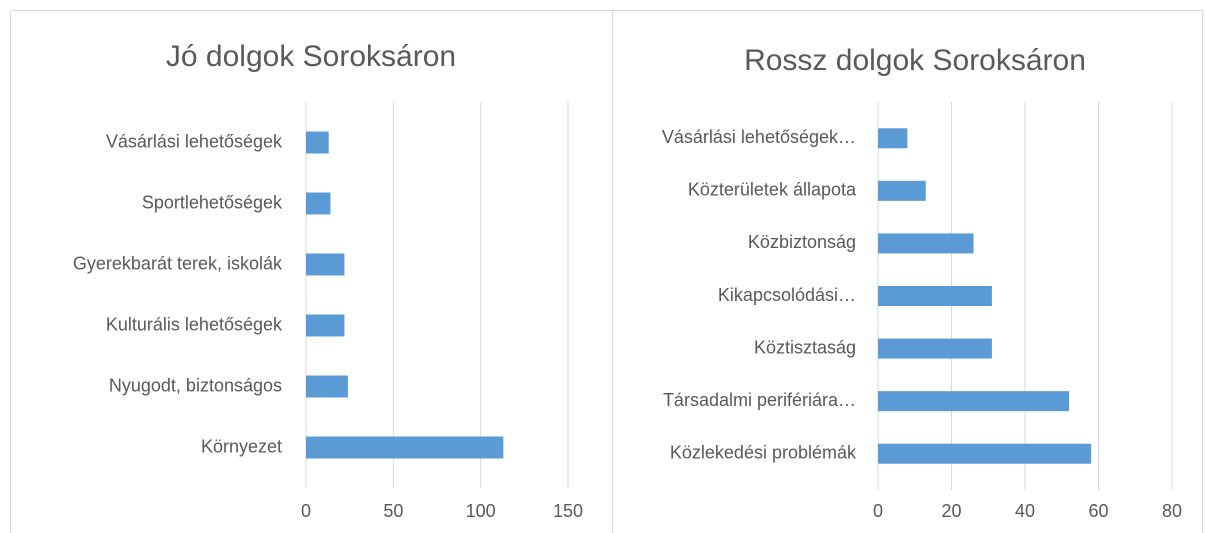 This screenshot has width=1205, height=533. I want to click on chart-title: Rossz dolgok Soroksáron, so click(915, 60).